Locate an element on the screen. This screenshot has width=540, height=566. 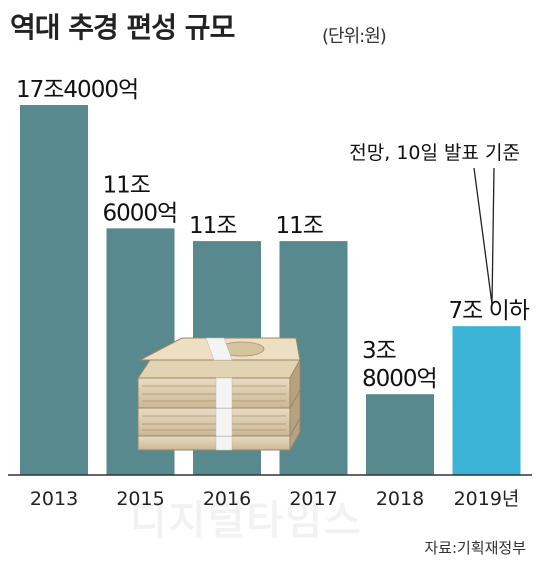
value-label: 8000억 is located at coordinates (399, 379).